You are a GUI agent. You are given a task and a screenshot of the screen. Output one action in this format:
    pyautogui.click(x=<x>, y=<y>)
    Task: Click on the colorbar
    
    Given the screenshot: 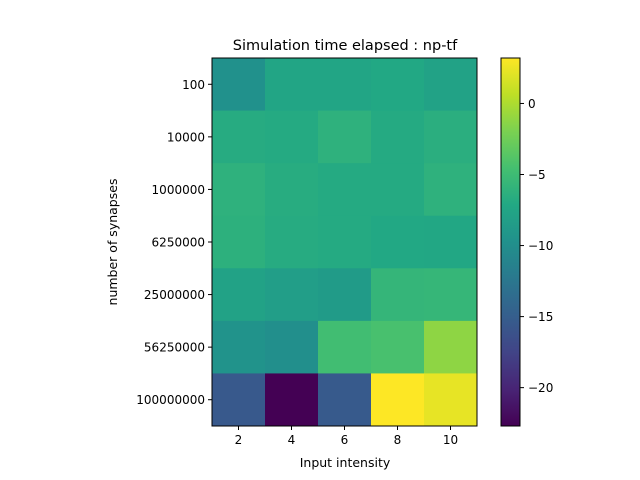 What is the action you would take?
    pyautogui.click(x=510, y=242)
    